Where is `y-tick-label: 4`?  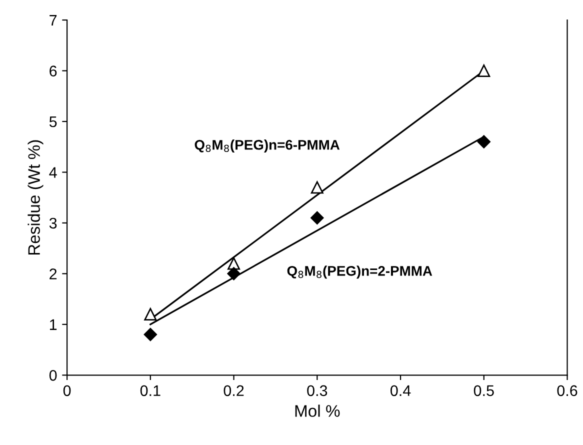
y-tick-label: 4 is located at coordinates (53, 172).